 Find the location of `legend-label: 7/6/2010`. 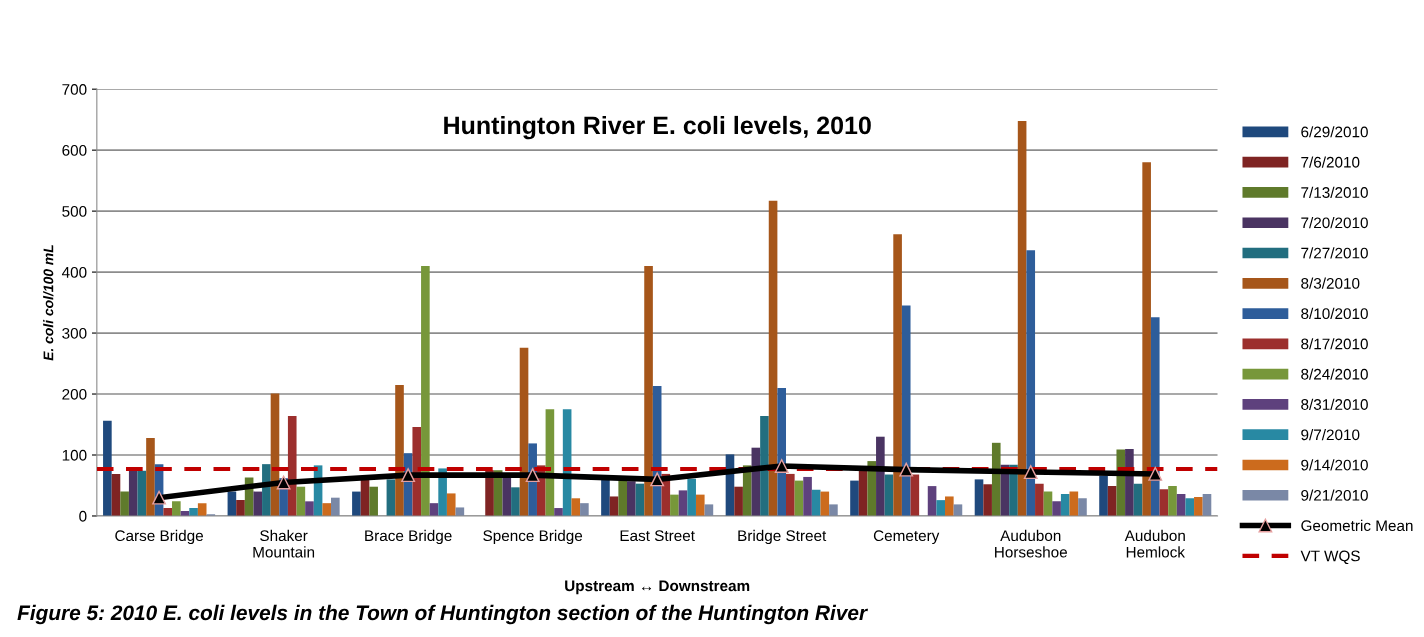

legend-label: 7/6/2010 is located at coordinates (1330, 162).